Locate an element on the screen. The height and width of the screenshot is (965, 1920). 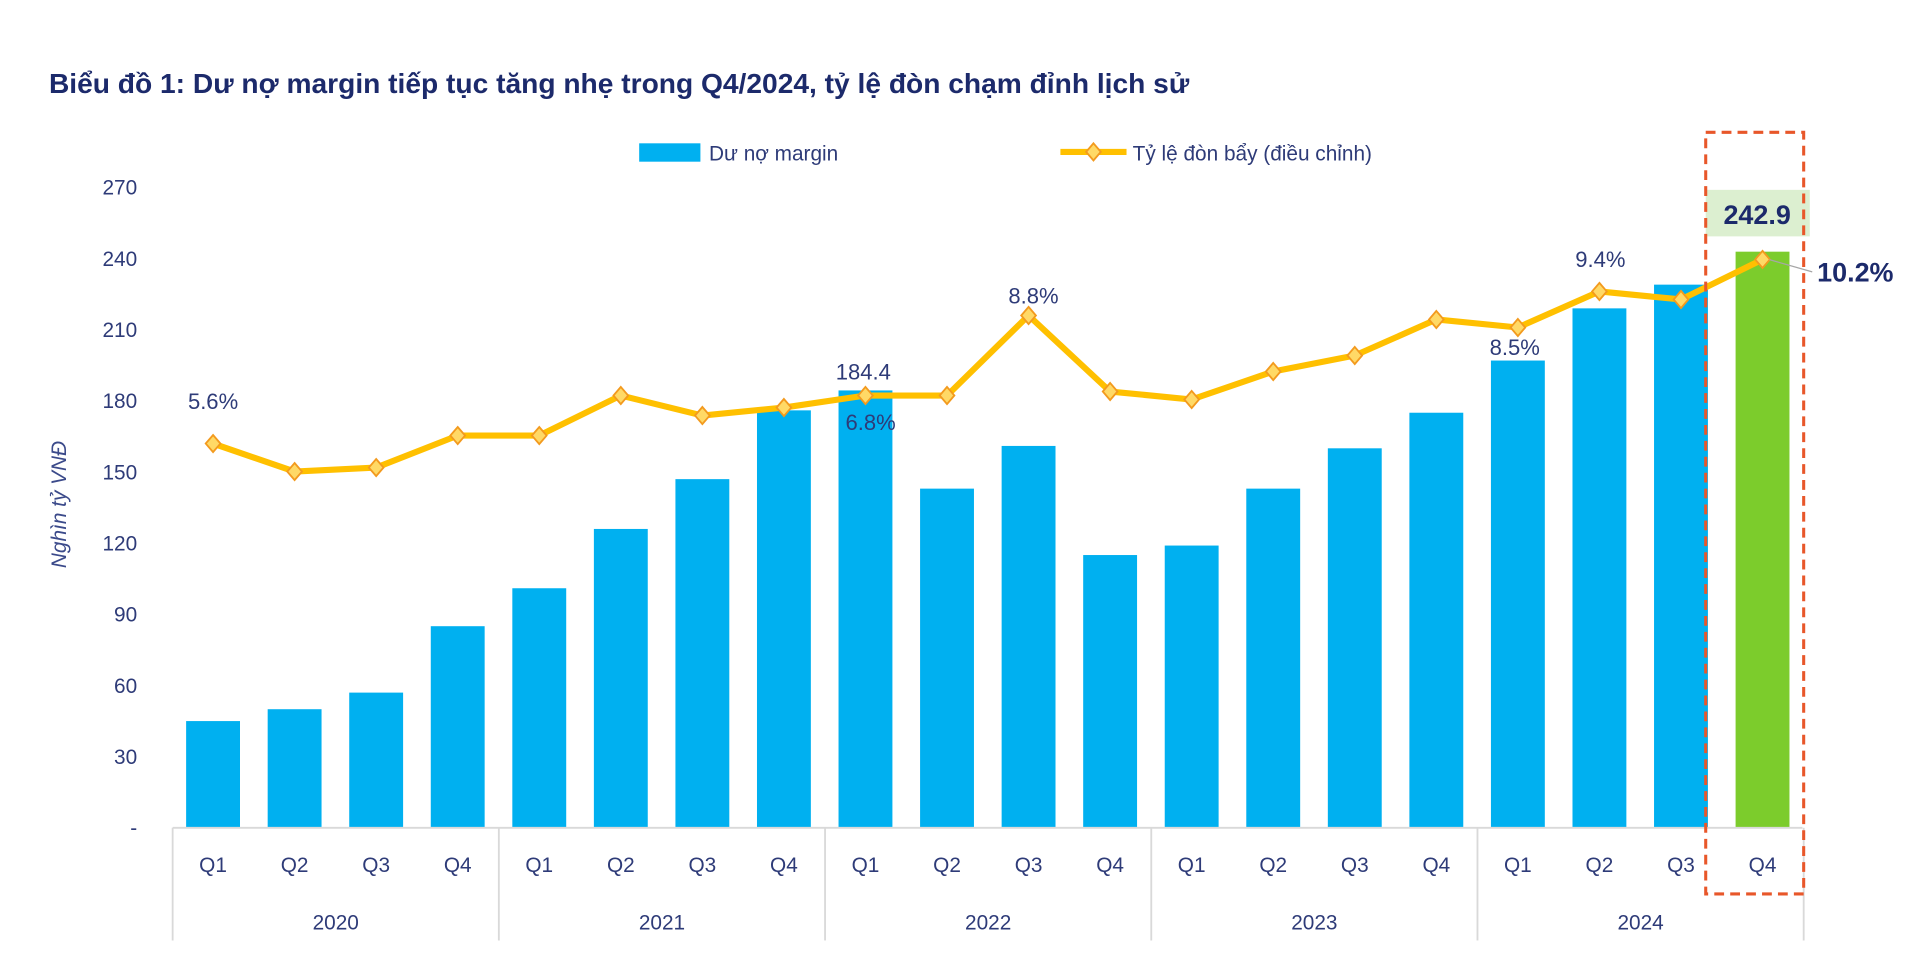
data-label-bar: 184.4 is located at coordinates (863, 372).